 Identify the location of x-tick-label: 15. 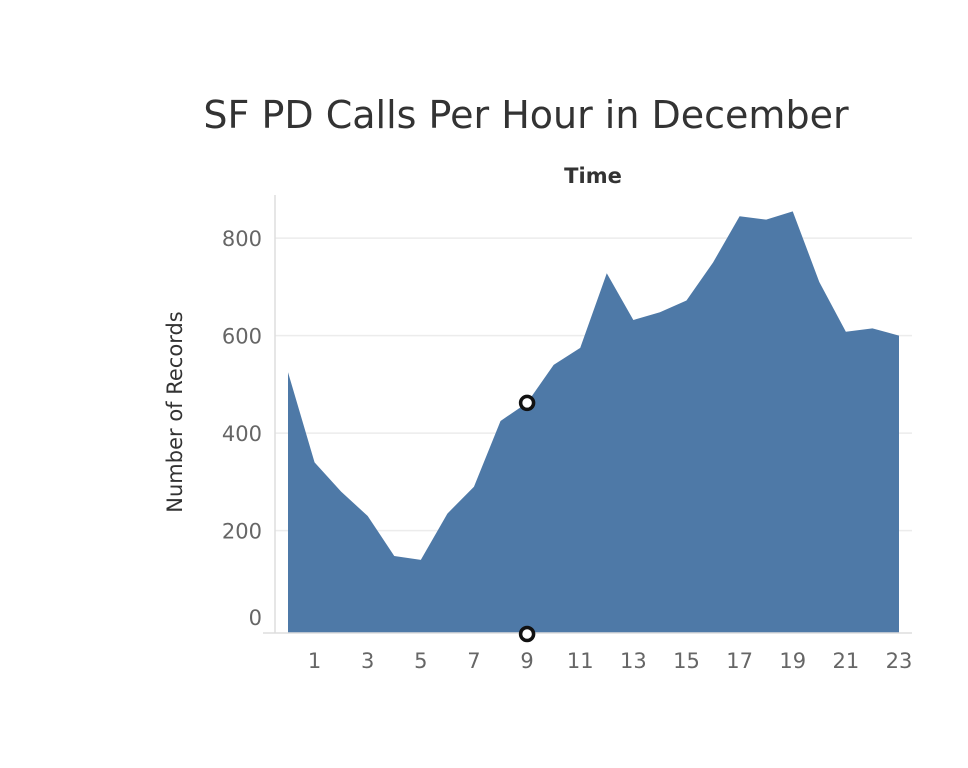
(686, 661).